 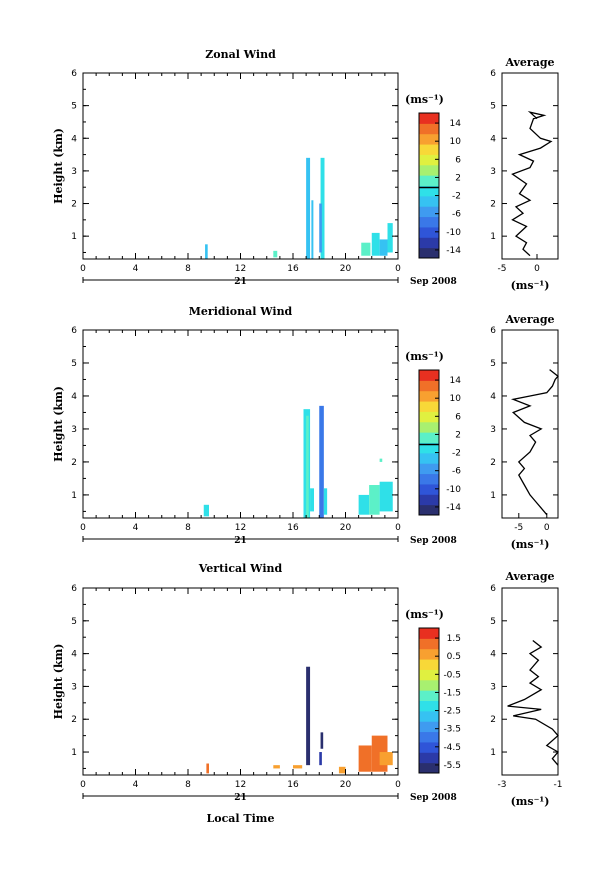 What do you see at coordinates (493, 687) in the screenshot?
I see `profile-y-tick-label: 3` at bounding box center [493, 687].